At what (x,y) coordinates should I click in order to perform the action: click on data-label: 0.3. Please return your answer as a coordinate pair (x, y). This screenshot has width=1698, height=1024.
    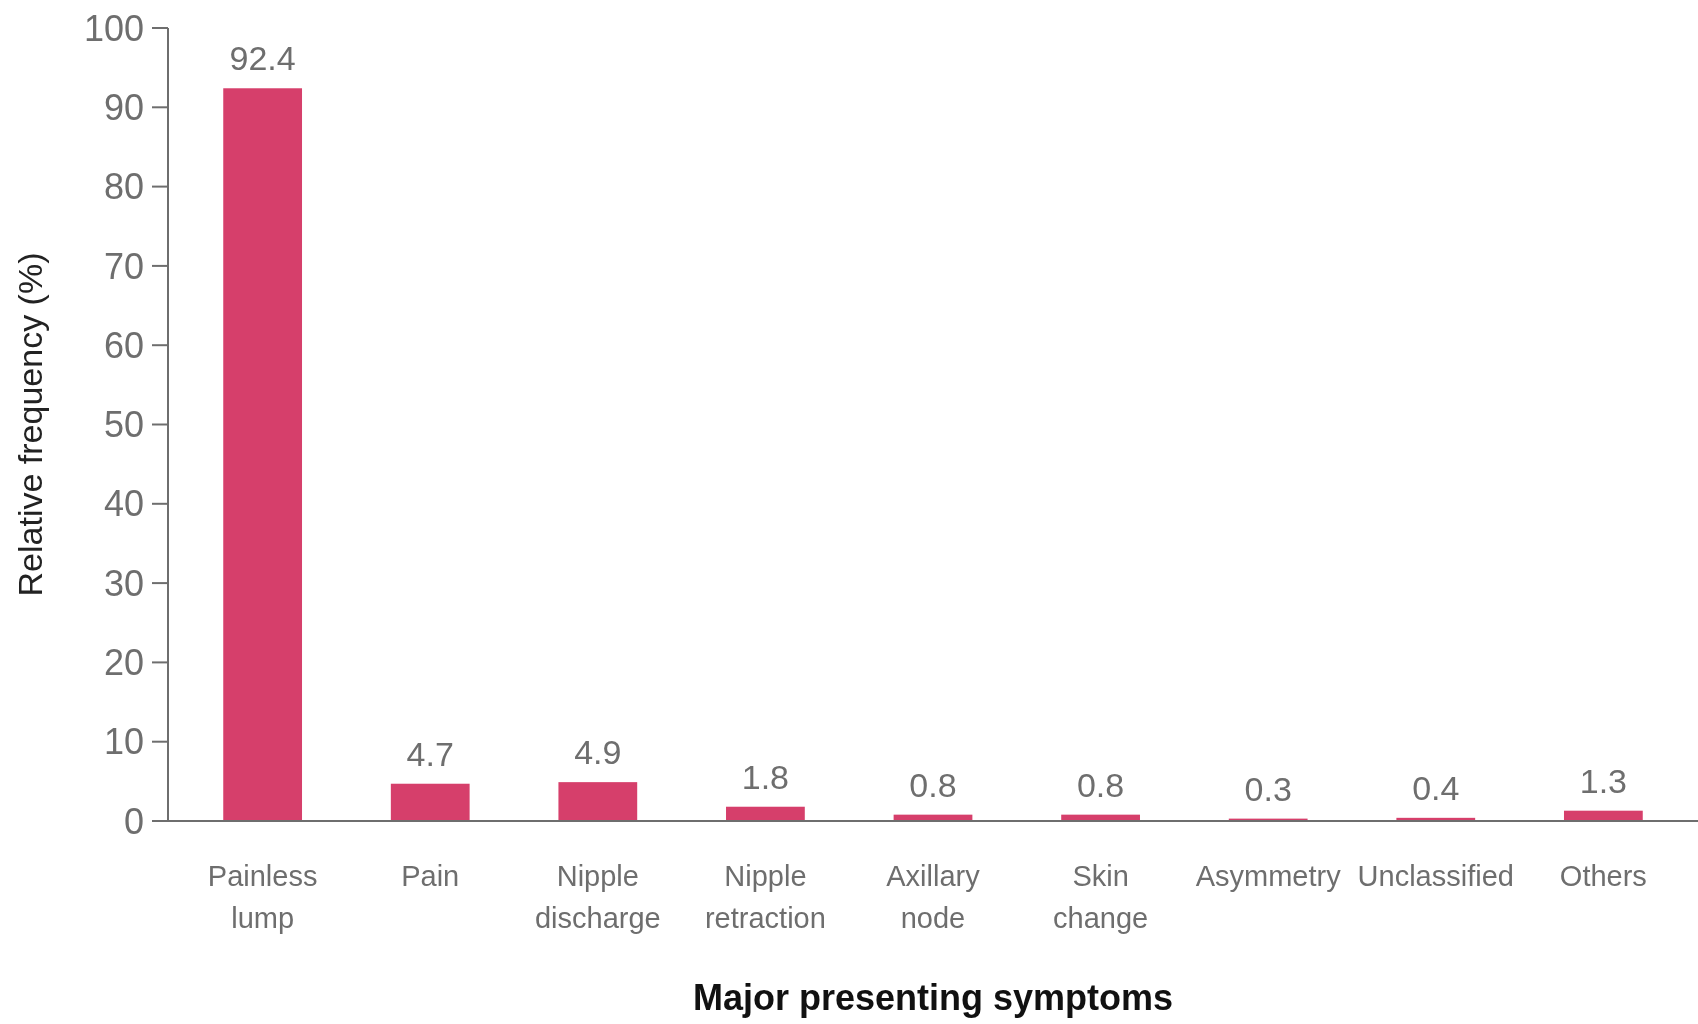
    Looking at the image, I should click on (1268, 788).